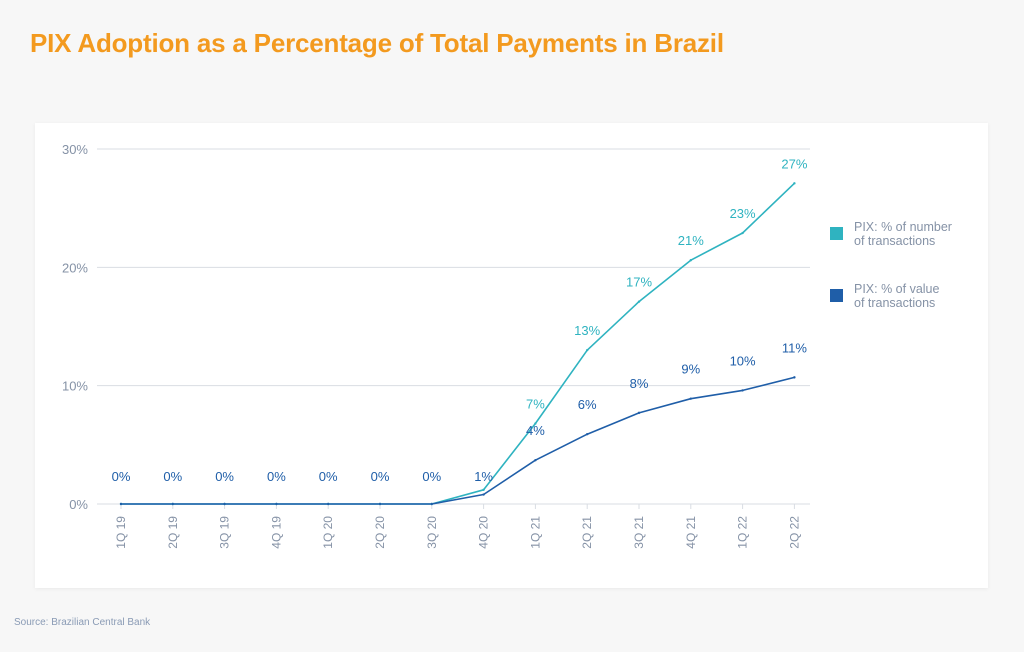 The height and width of the screenshot is (652, 1024). What do you see at coordinates (82, 622) in the screenshot?
I see `source-note: Source: Brazilian Central Bank` at bounding box center [82, 622].